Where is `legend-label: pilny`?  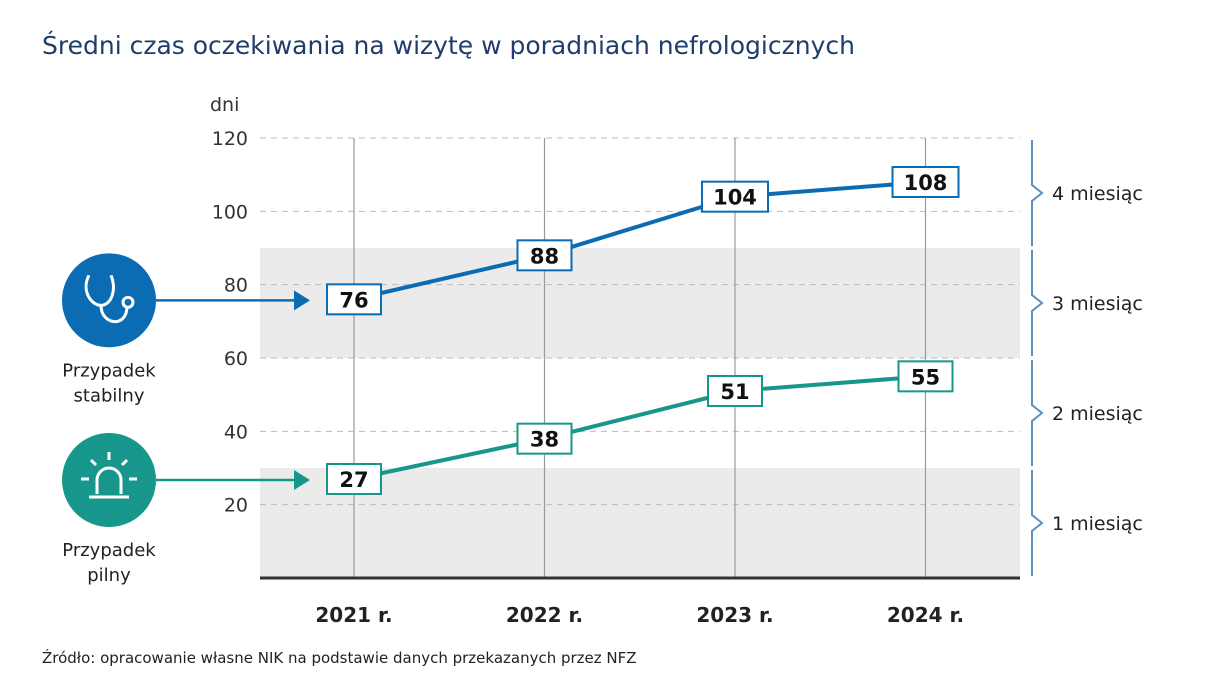
legend-label: pilny is located at coordinates (109, 575).